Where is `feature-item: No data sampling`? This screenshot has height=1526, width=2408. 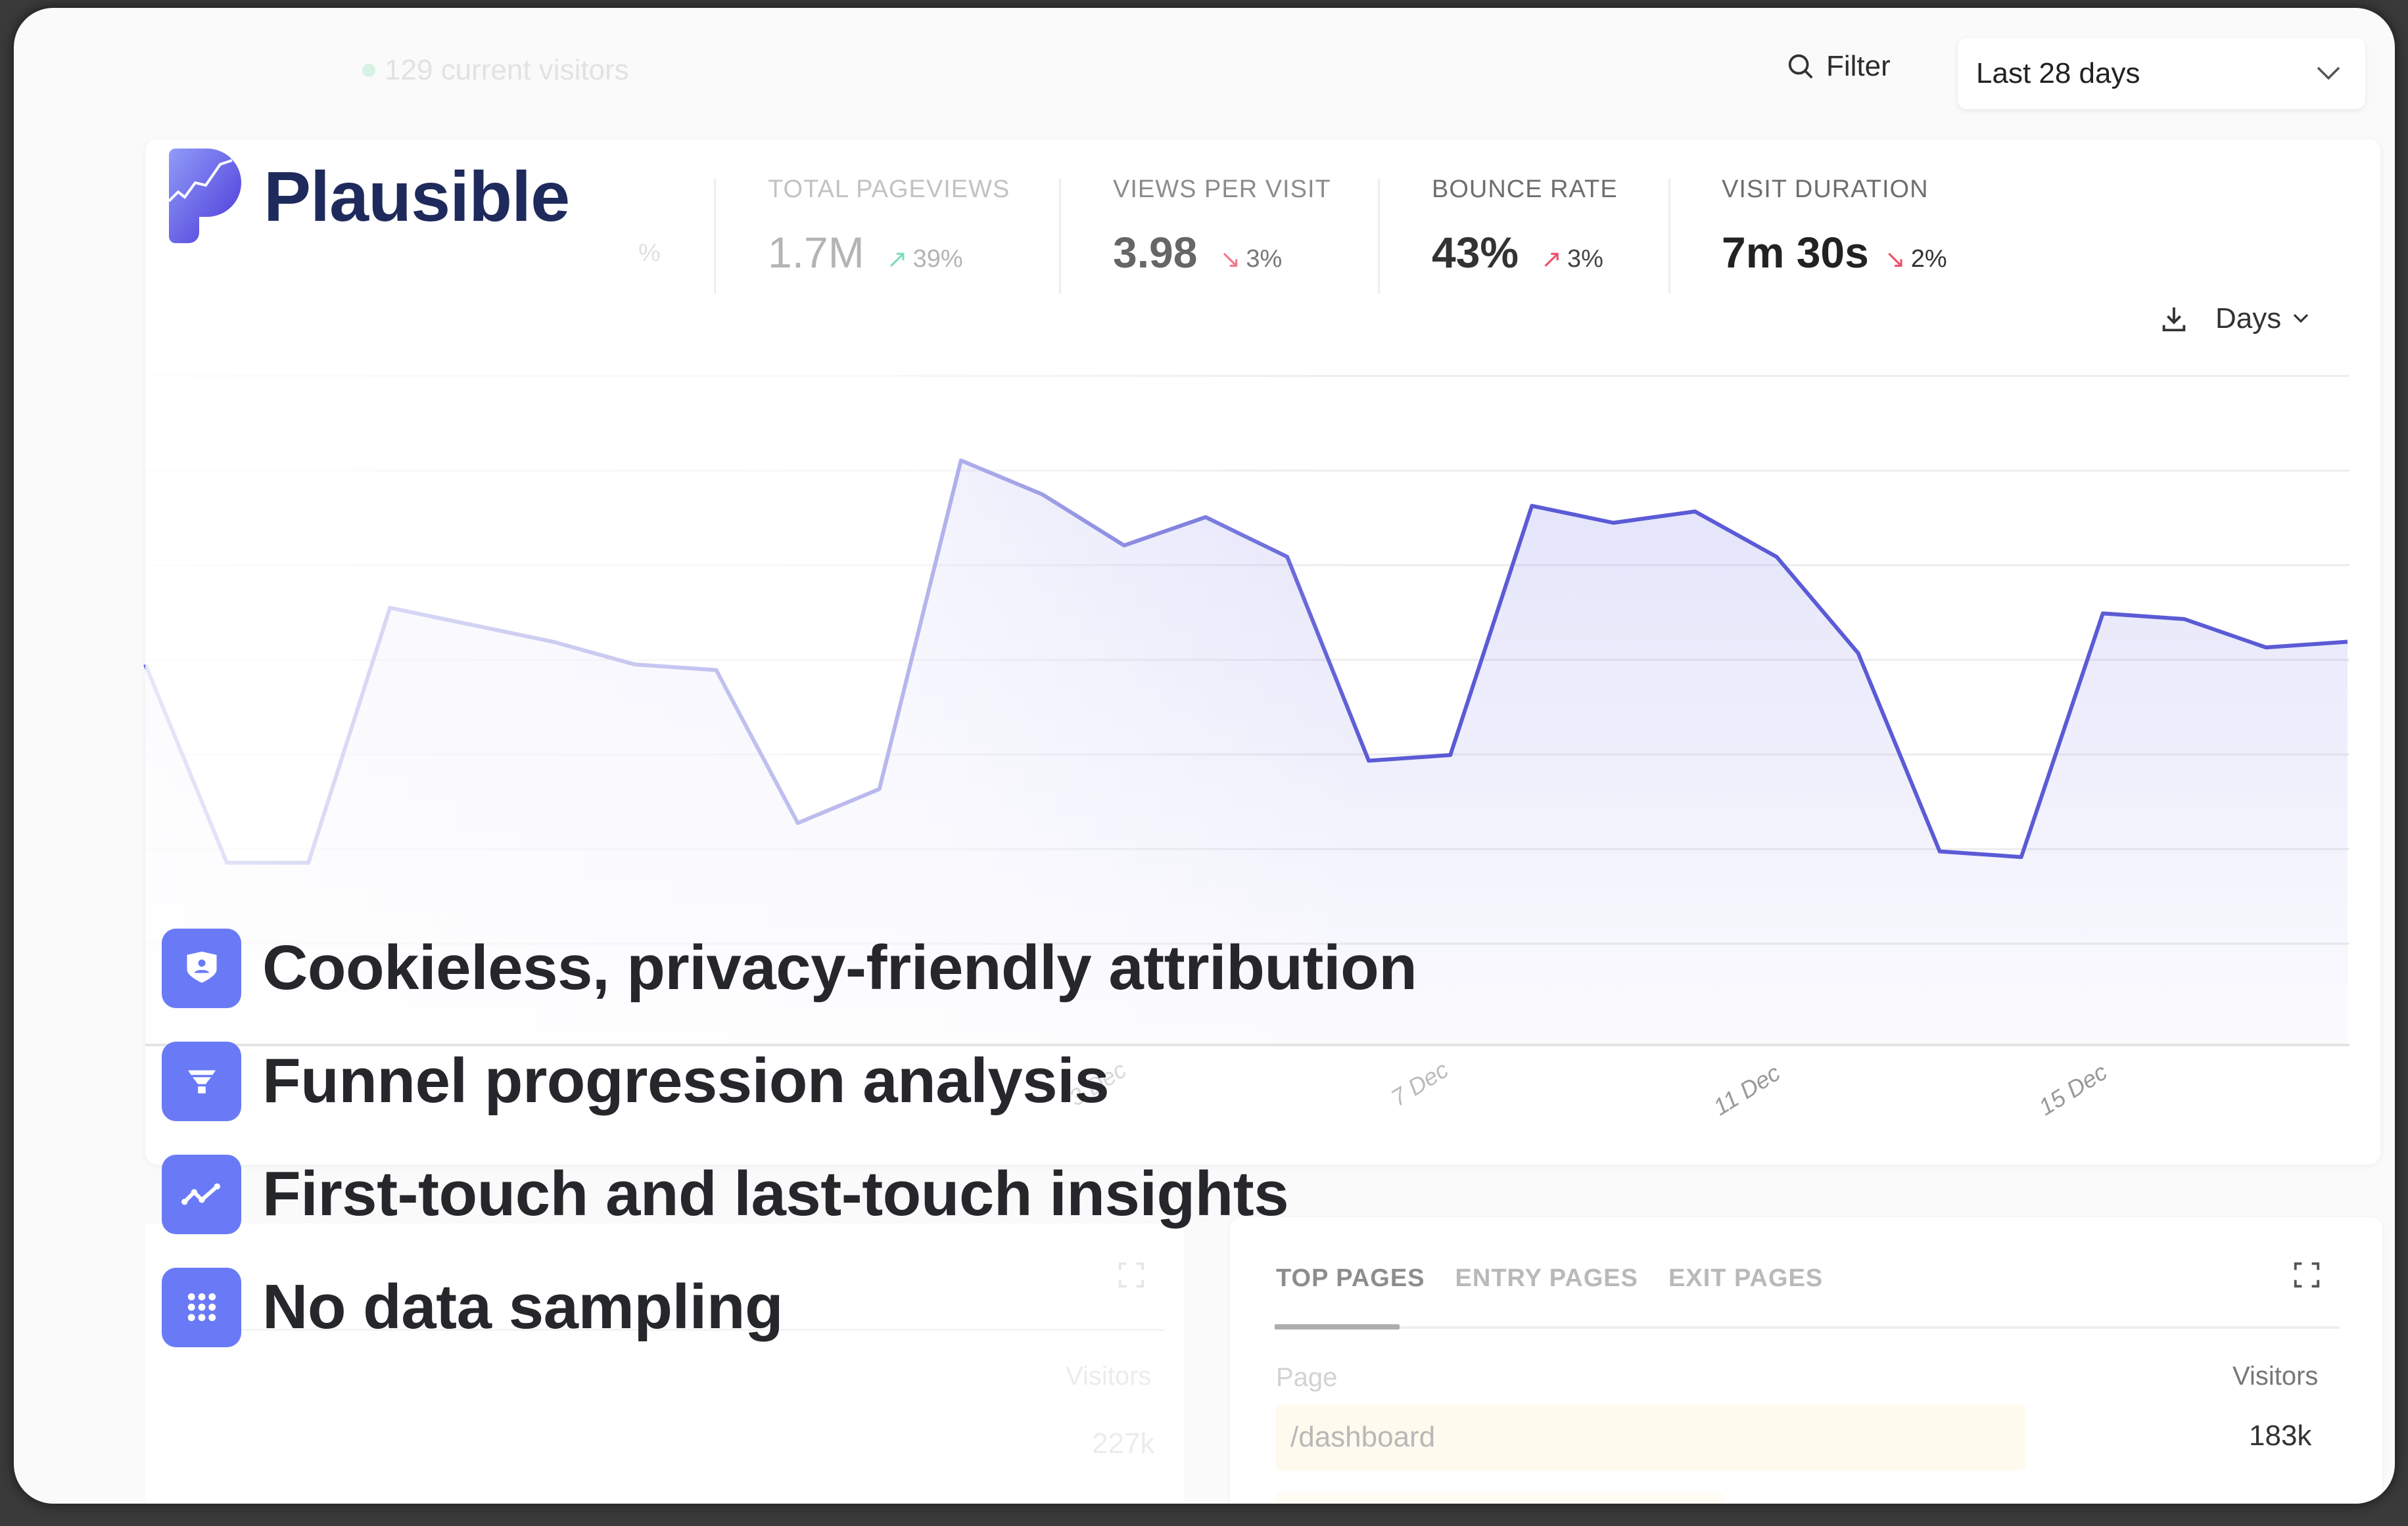
feature-item: No data sampling is located at coordinates (789, 1307).